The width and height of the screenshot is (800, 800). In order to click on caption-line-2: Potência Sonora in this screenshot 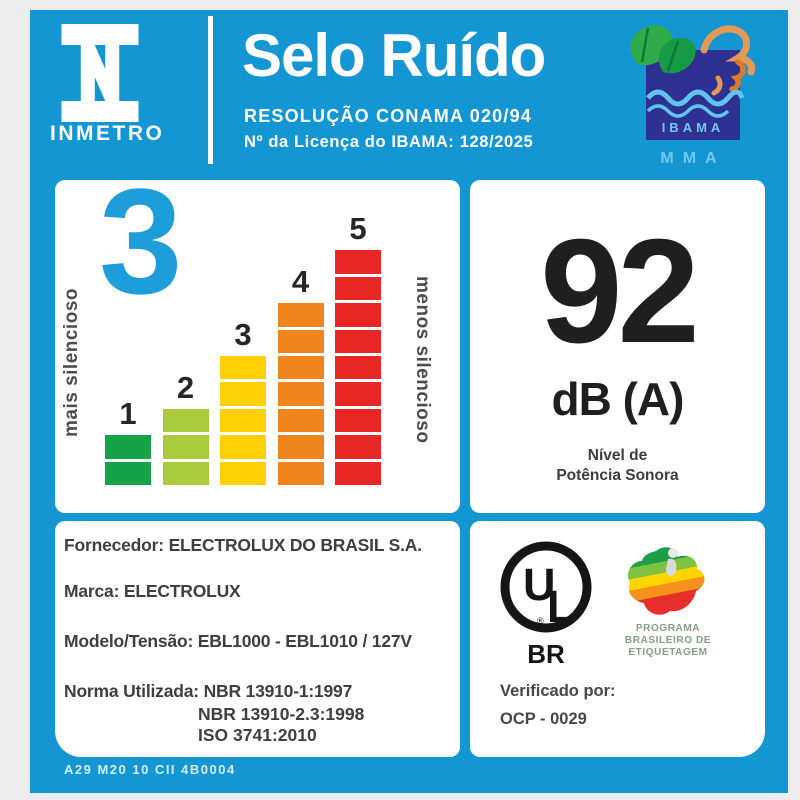, I will do `click(617, 476)`.